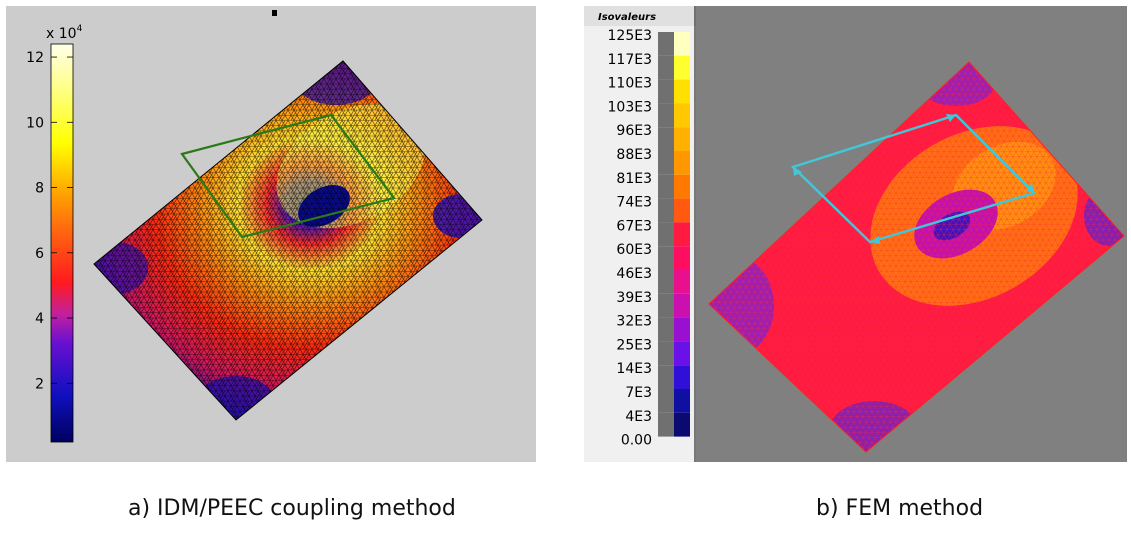  What do you see at coordinates (913, 179) in the screenshot?
I see `coil-arrowheads` at bounding box center [913, 179].